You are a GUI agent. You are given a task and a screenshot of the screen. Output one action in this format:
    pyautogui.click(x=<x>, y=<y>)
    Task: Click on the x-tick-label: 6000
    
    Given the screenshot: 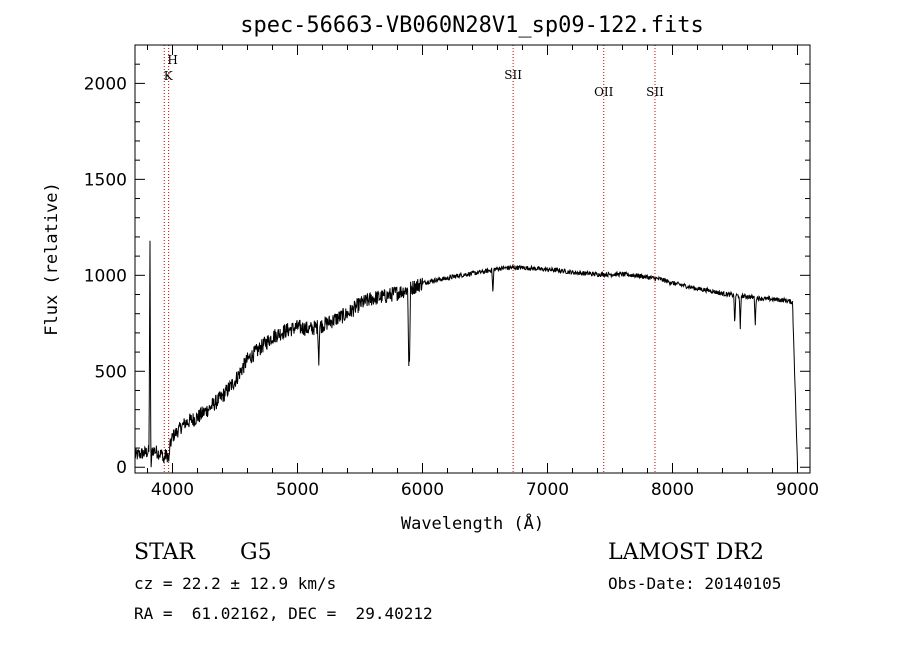 What is the action you would take?
    pyautogui.click(x=422, y=490)
    